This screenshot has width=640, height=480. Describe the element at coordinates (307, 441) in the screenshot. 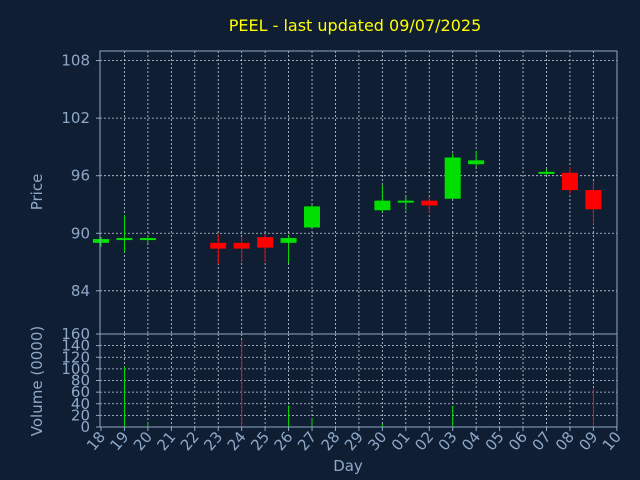

I see `x-tick-label: 27` at that location.